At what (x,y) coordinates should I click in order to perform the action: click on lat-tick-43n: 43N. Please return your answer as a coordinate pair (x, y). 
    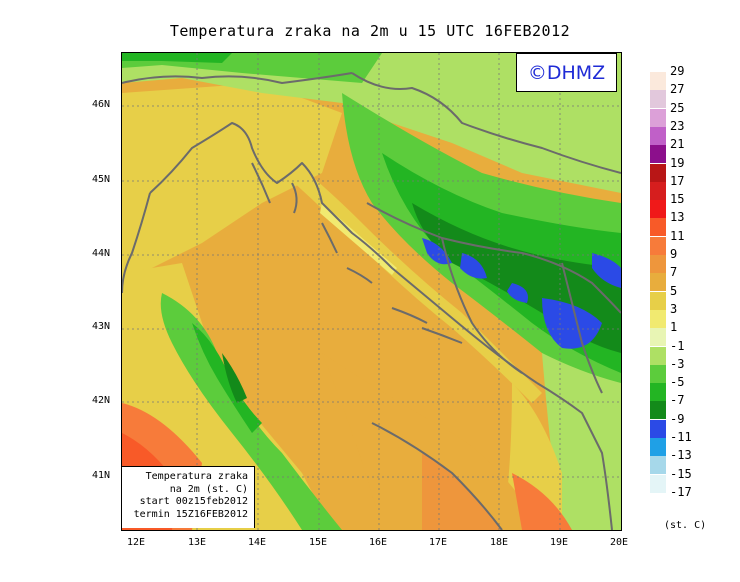
    Looking at the image, I should click on (101, 326).